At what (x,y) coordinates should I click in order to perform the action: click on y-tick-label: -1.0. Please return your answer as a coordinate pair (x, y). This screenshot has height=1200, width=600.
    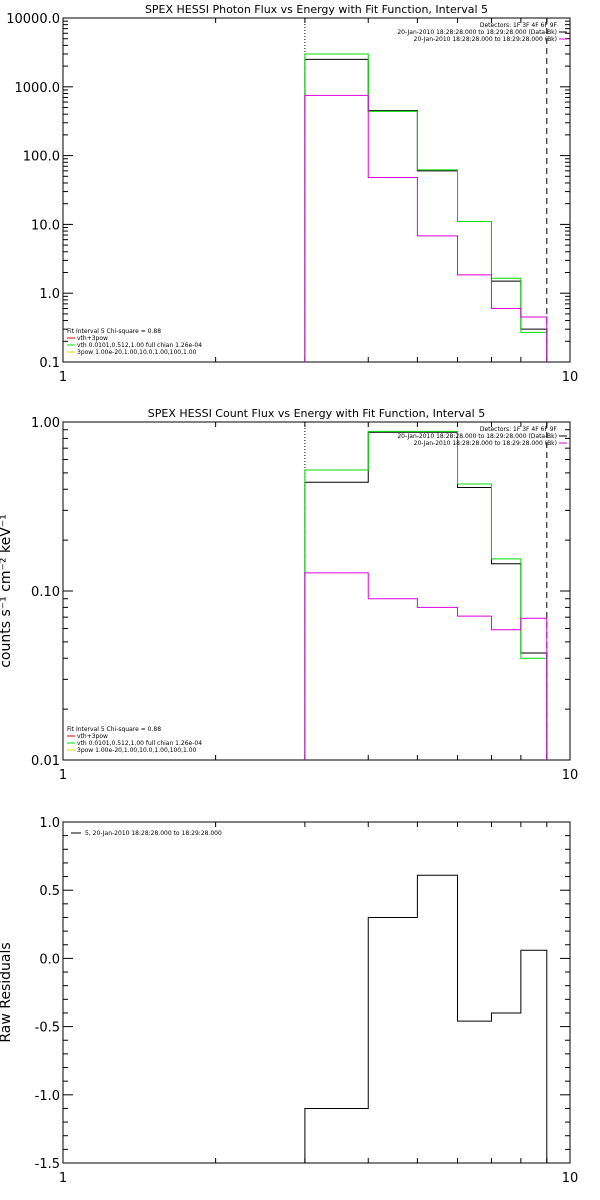
    Looking at the image, I should click on (47, 1096).